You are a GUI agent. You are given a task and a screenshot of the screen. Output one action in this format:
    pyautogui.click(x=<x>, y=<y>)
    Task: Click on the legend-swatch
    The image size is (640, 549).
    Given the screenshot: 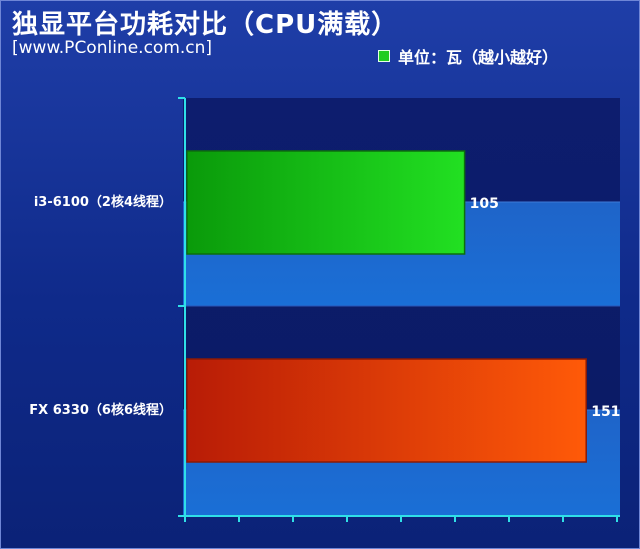 What is the action you would take?
    pyautogui.click(x=384, y=56)
    